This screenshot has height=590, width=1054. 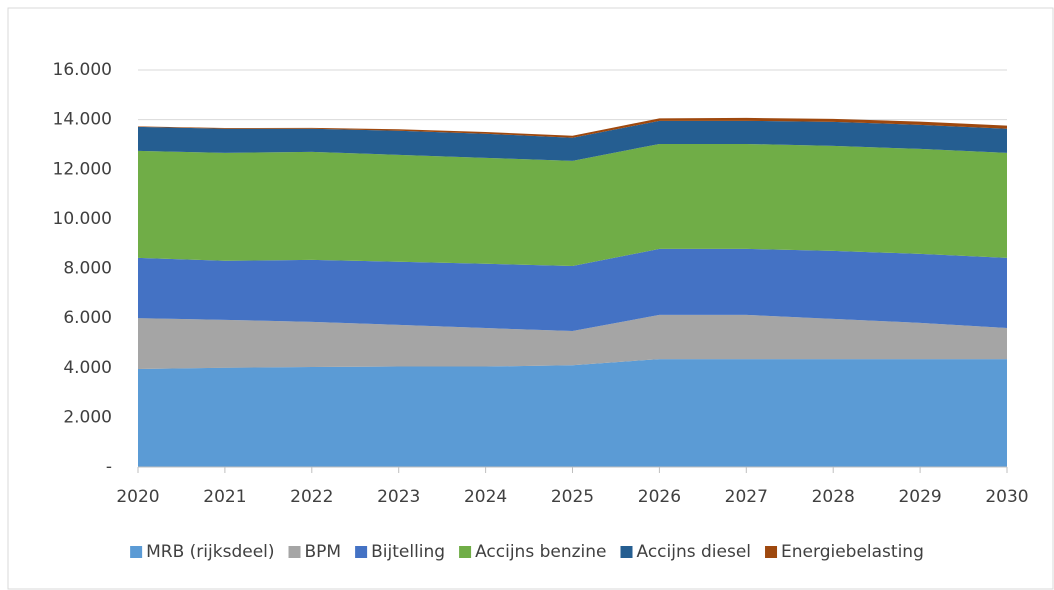 I want to click on x-tick-label: 2023, so click(x=398, y=497).